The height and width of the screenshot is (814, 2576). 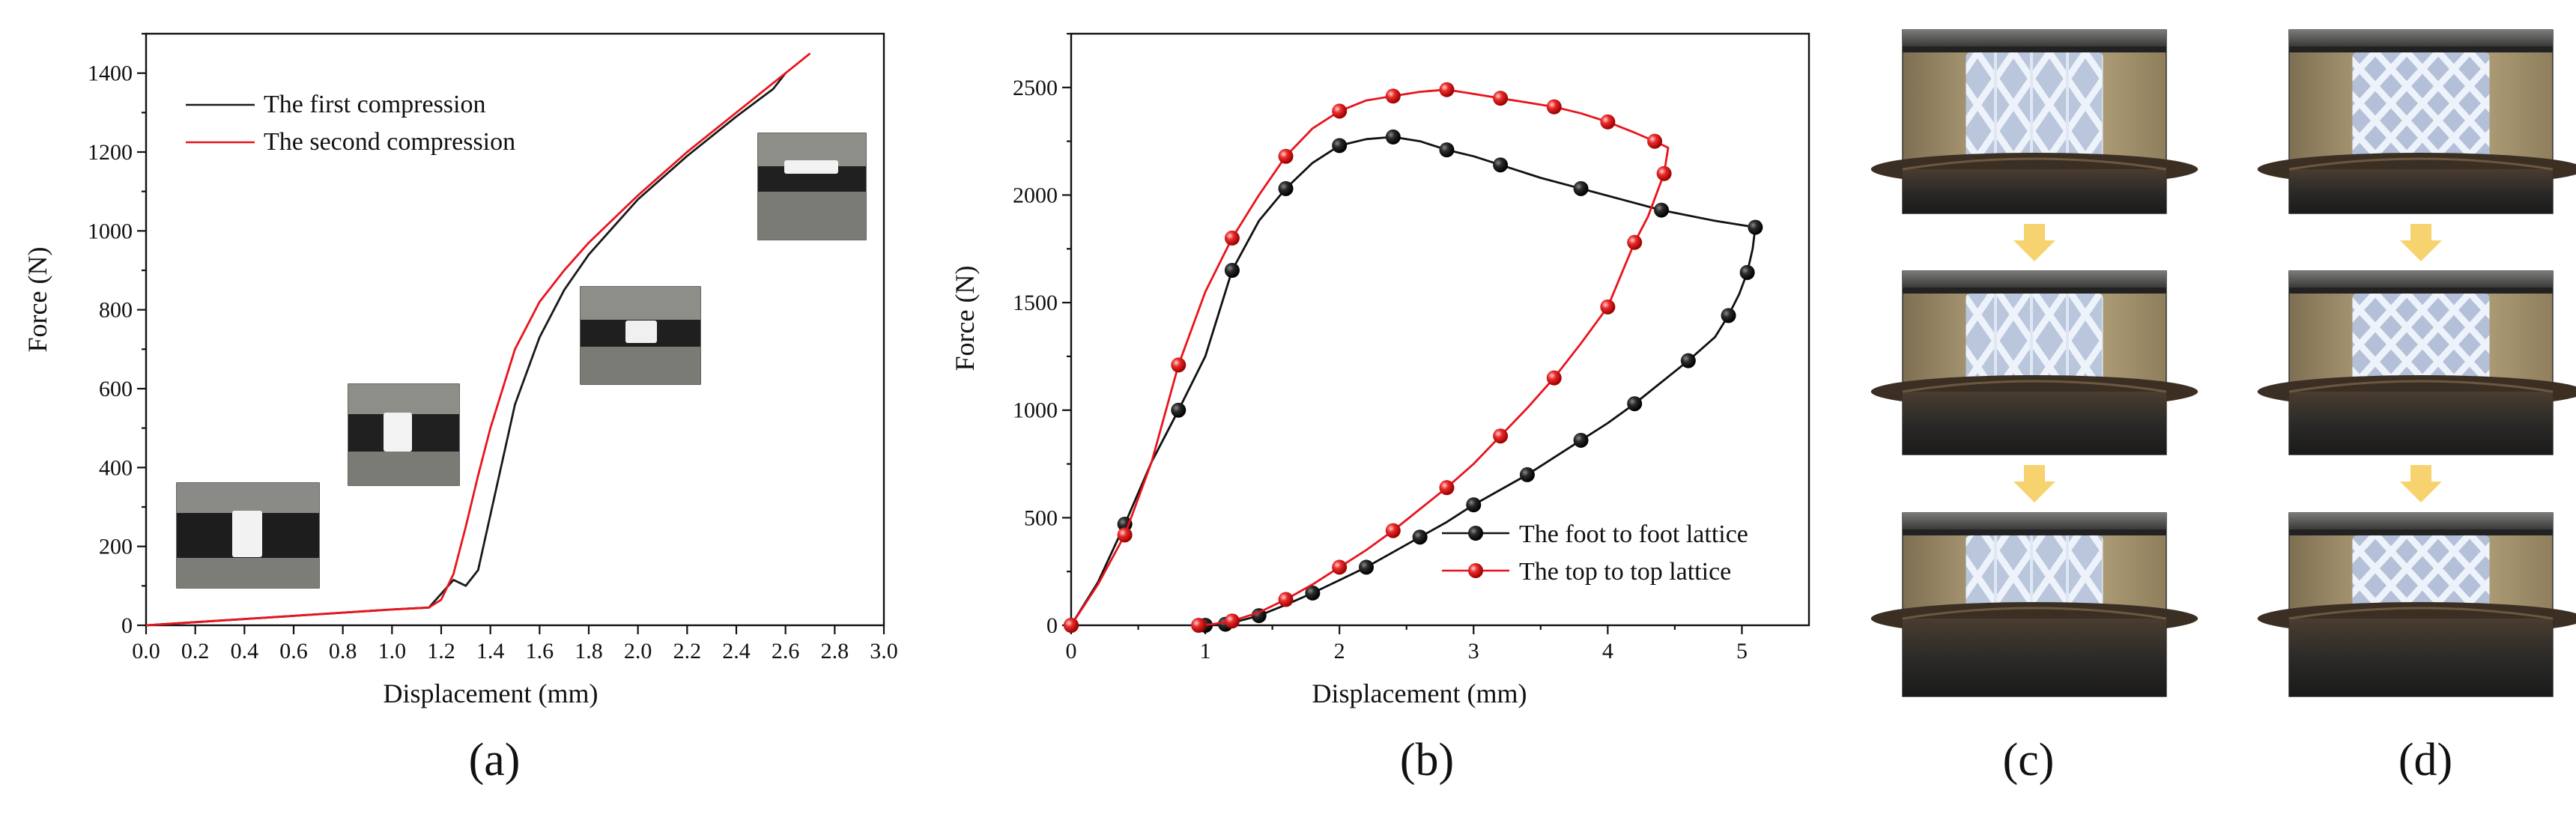 What do you see at coordinates (490, 651) in the screenshot?
I see `panel-a-xtick-label: 1.4` at bounding box center [490, 651].